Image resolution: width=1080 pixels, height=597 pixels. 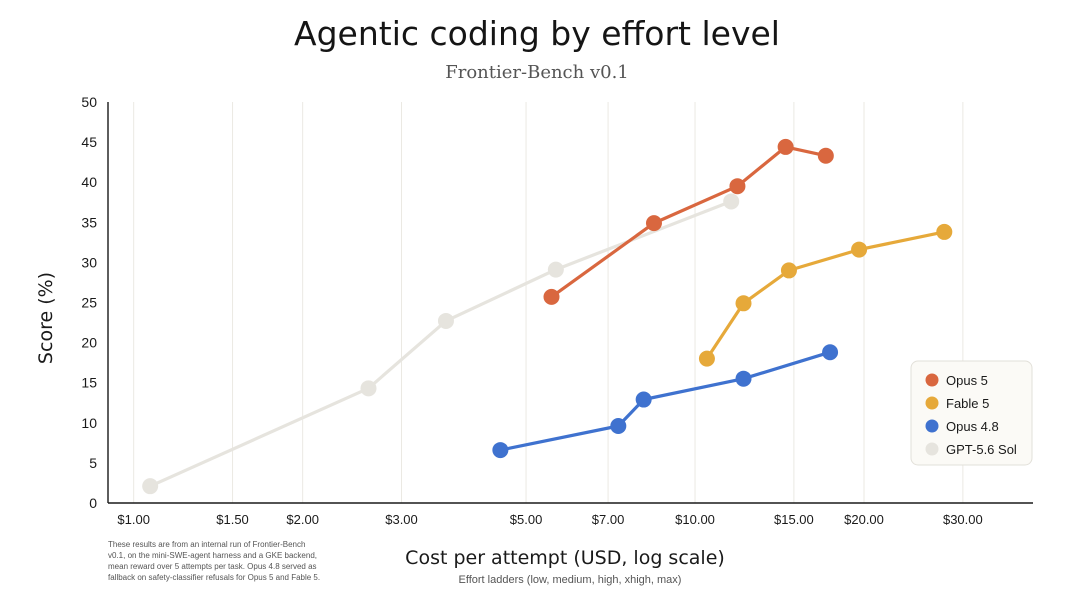 I want to click on y-axis-label: Score (%), so click(x=46, y=318).